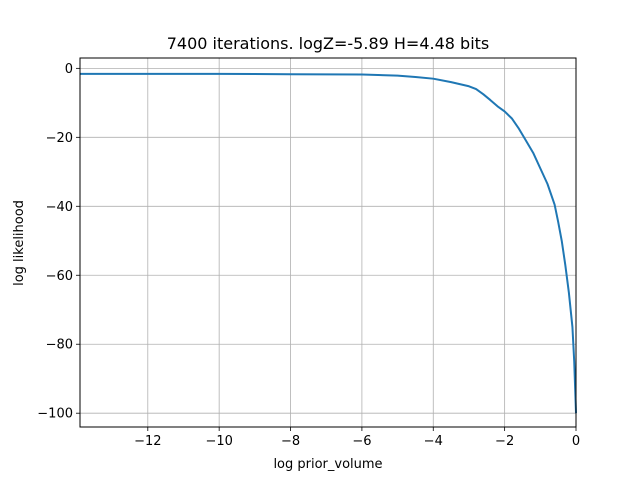 The image size is (640, 480). Describe the element at coordinates (327, 464) in the screenshot. I see `x-axis-label: log prior_volume` at that location.